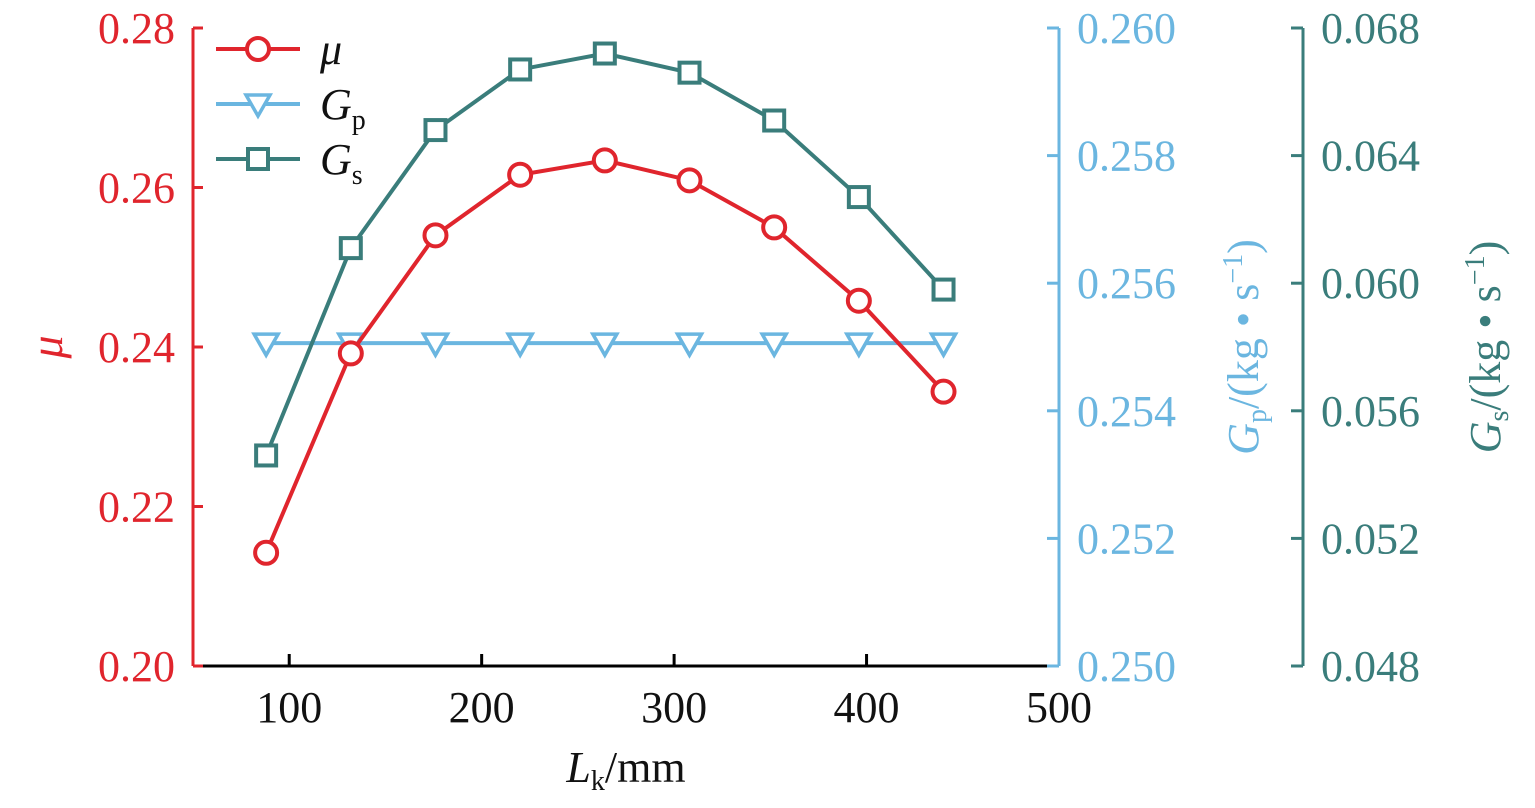 The image size is (1535, 808). Describe the element at coordinates (1126, 28) in the screenshot. I see `gp-tick-label: 0.260` at that location.